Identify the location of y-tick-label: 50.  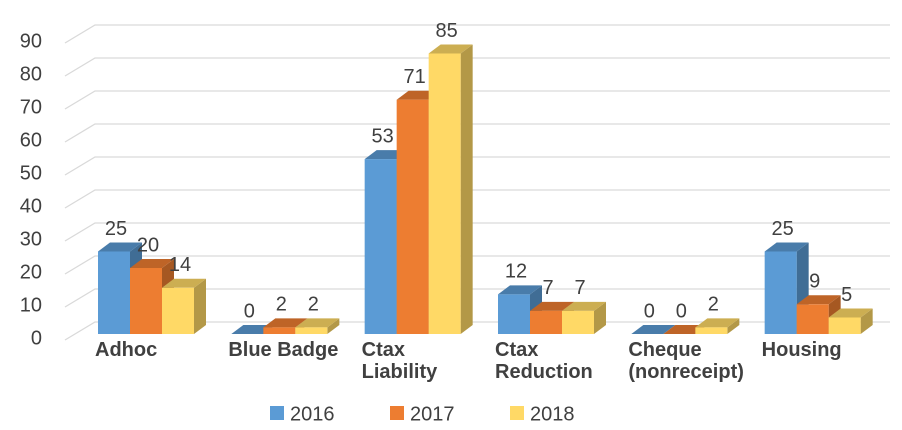
(31, 173).